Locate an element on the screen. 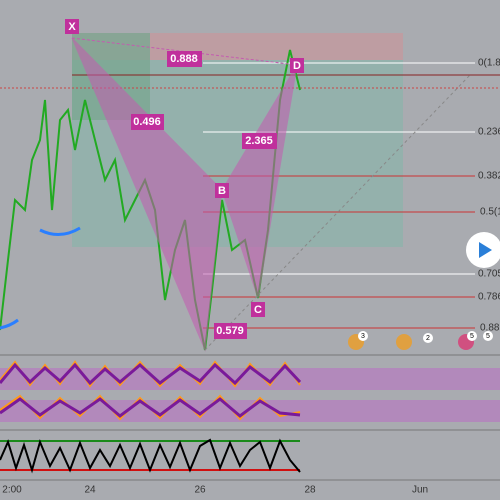  point-label: B is located at coordinates (222, 191).